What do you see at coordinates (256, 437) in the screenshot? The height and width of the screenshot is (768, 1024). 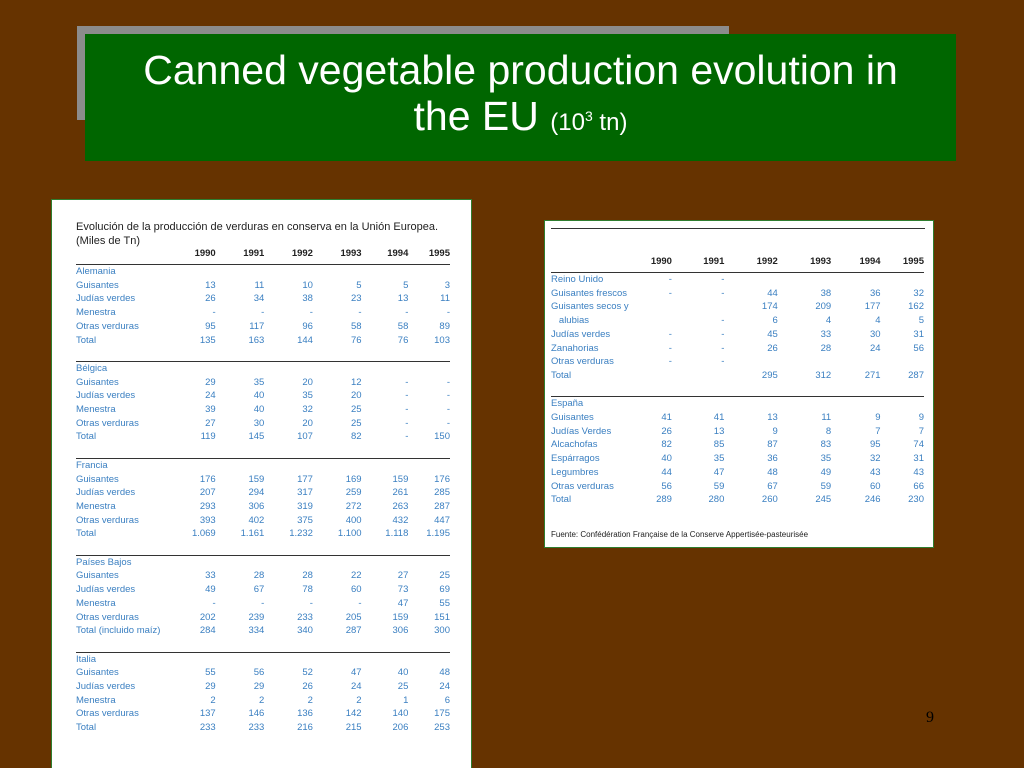 I see `value-cell: 145` at bounding box center [256, 437].